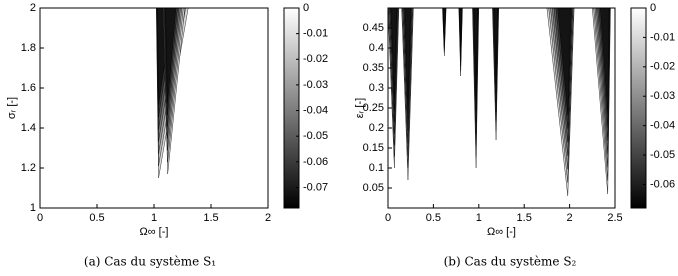 The image size is (678, 276). I want to click on x-tick-label: 2.5, so click(614, 218).